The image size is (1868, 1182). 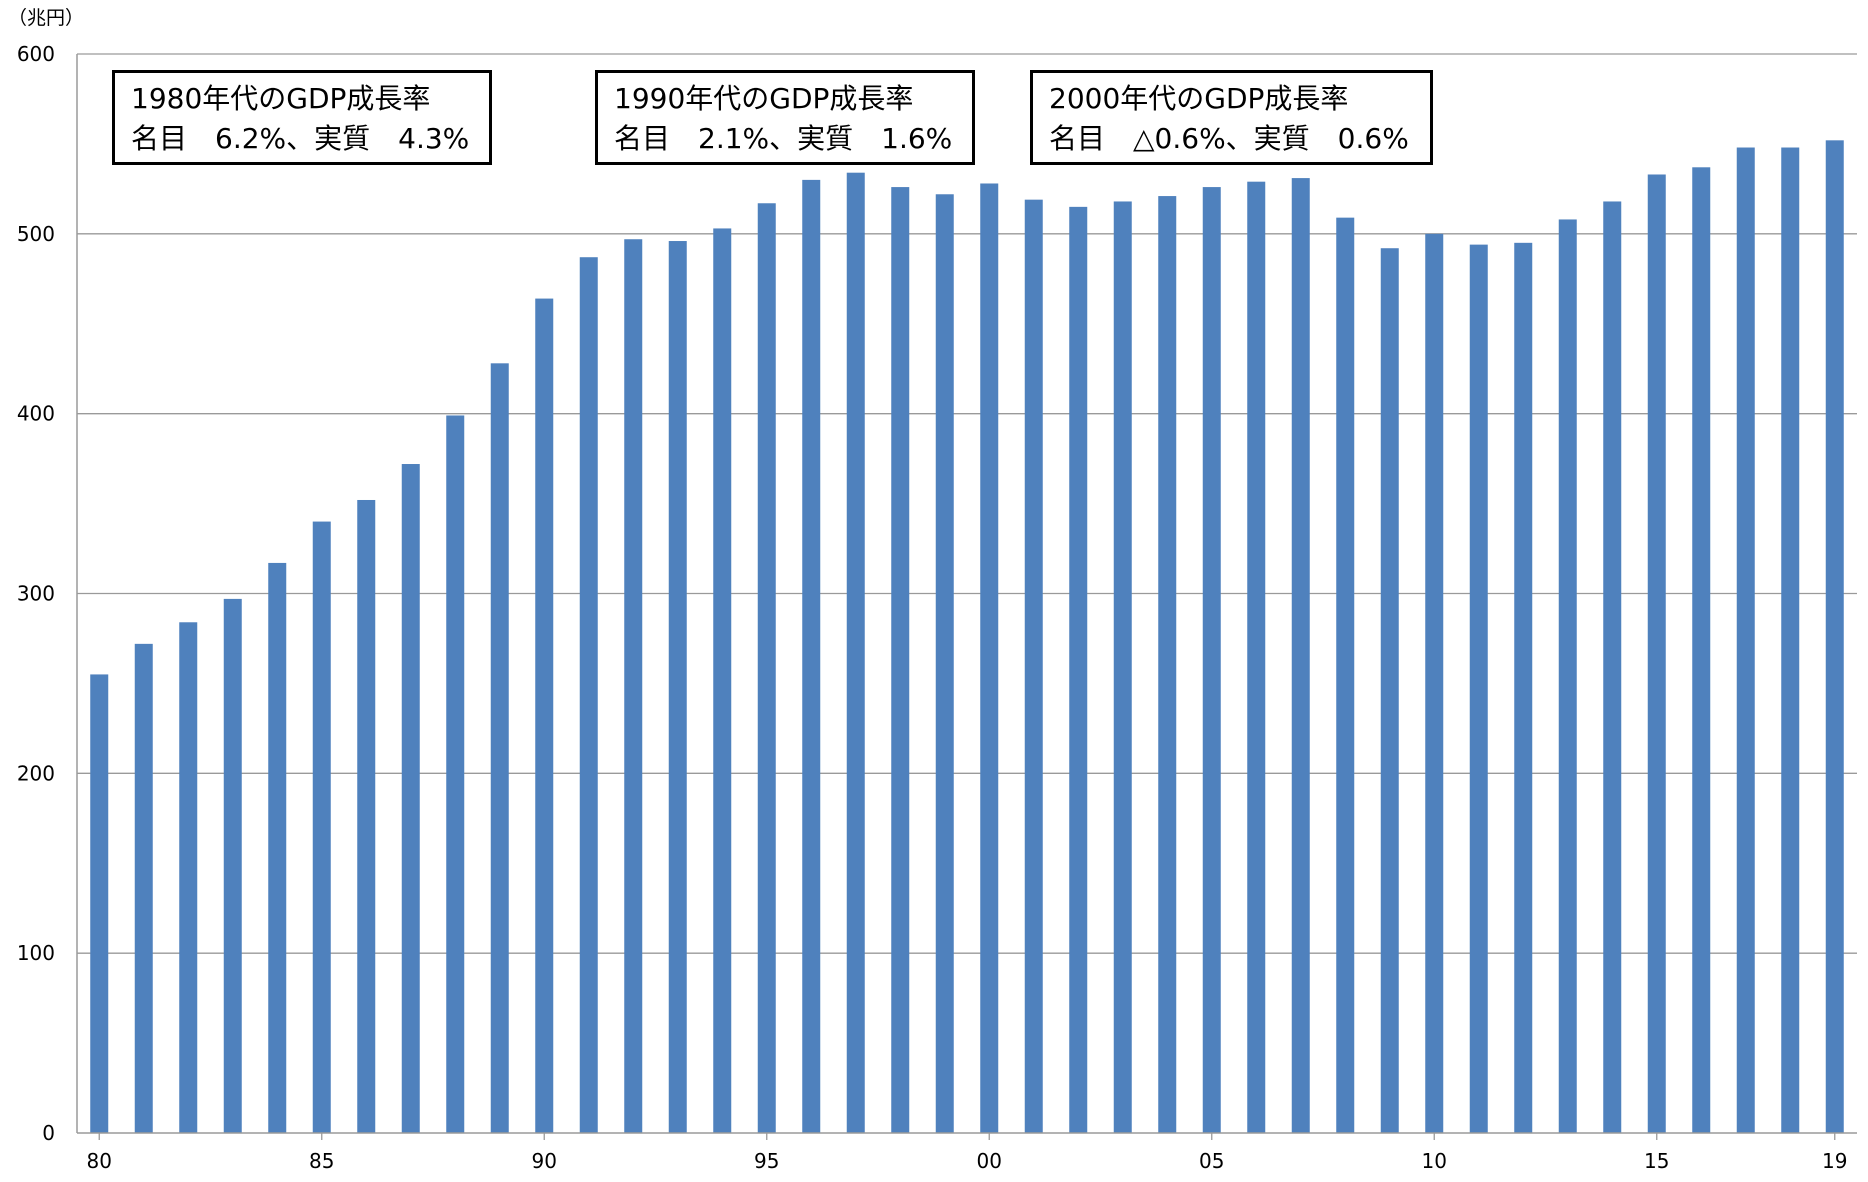 What do you see at coordinates (36, 234) in the screenshot?
I see `y-tick-label: 500` at bounding box center [36, 234].